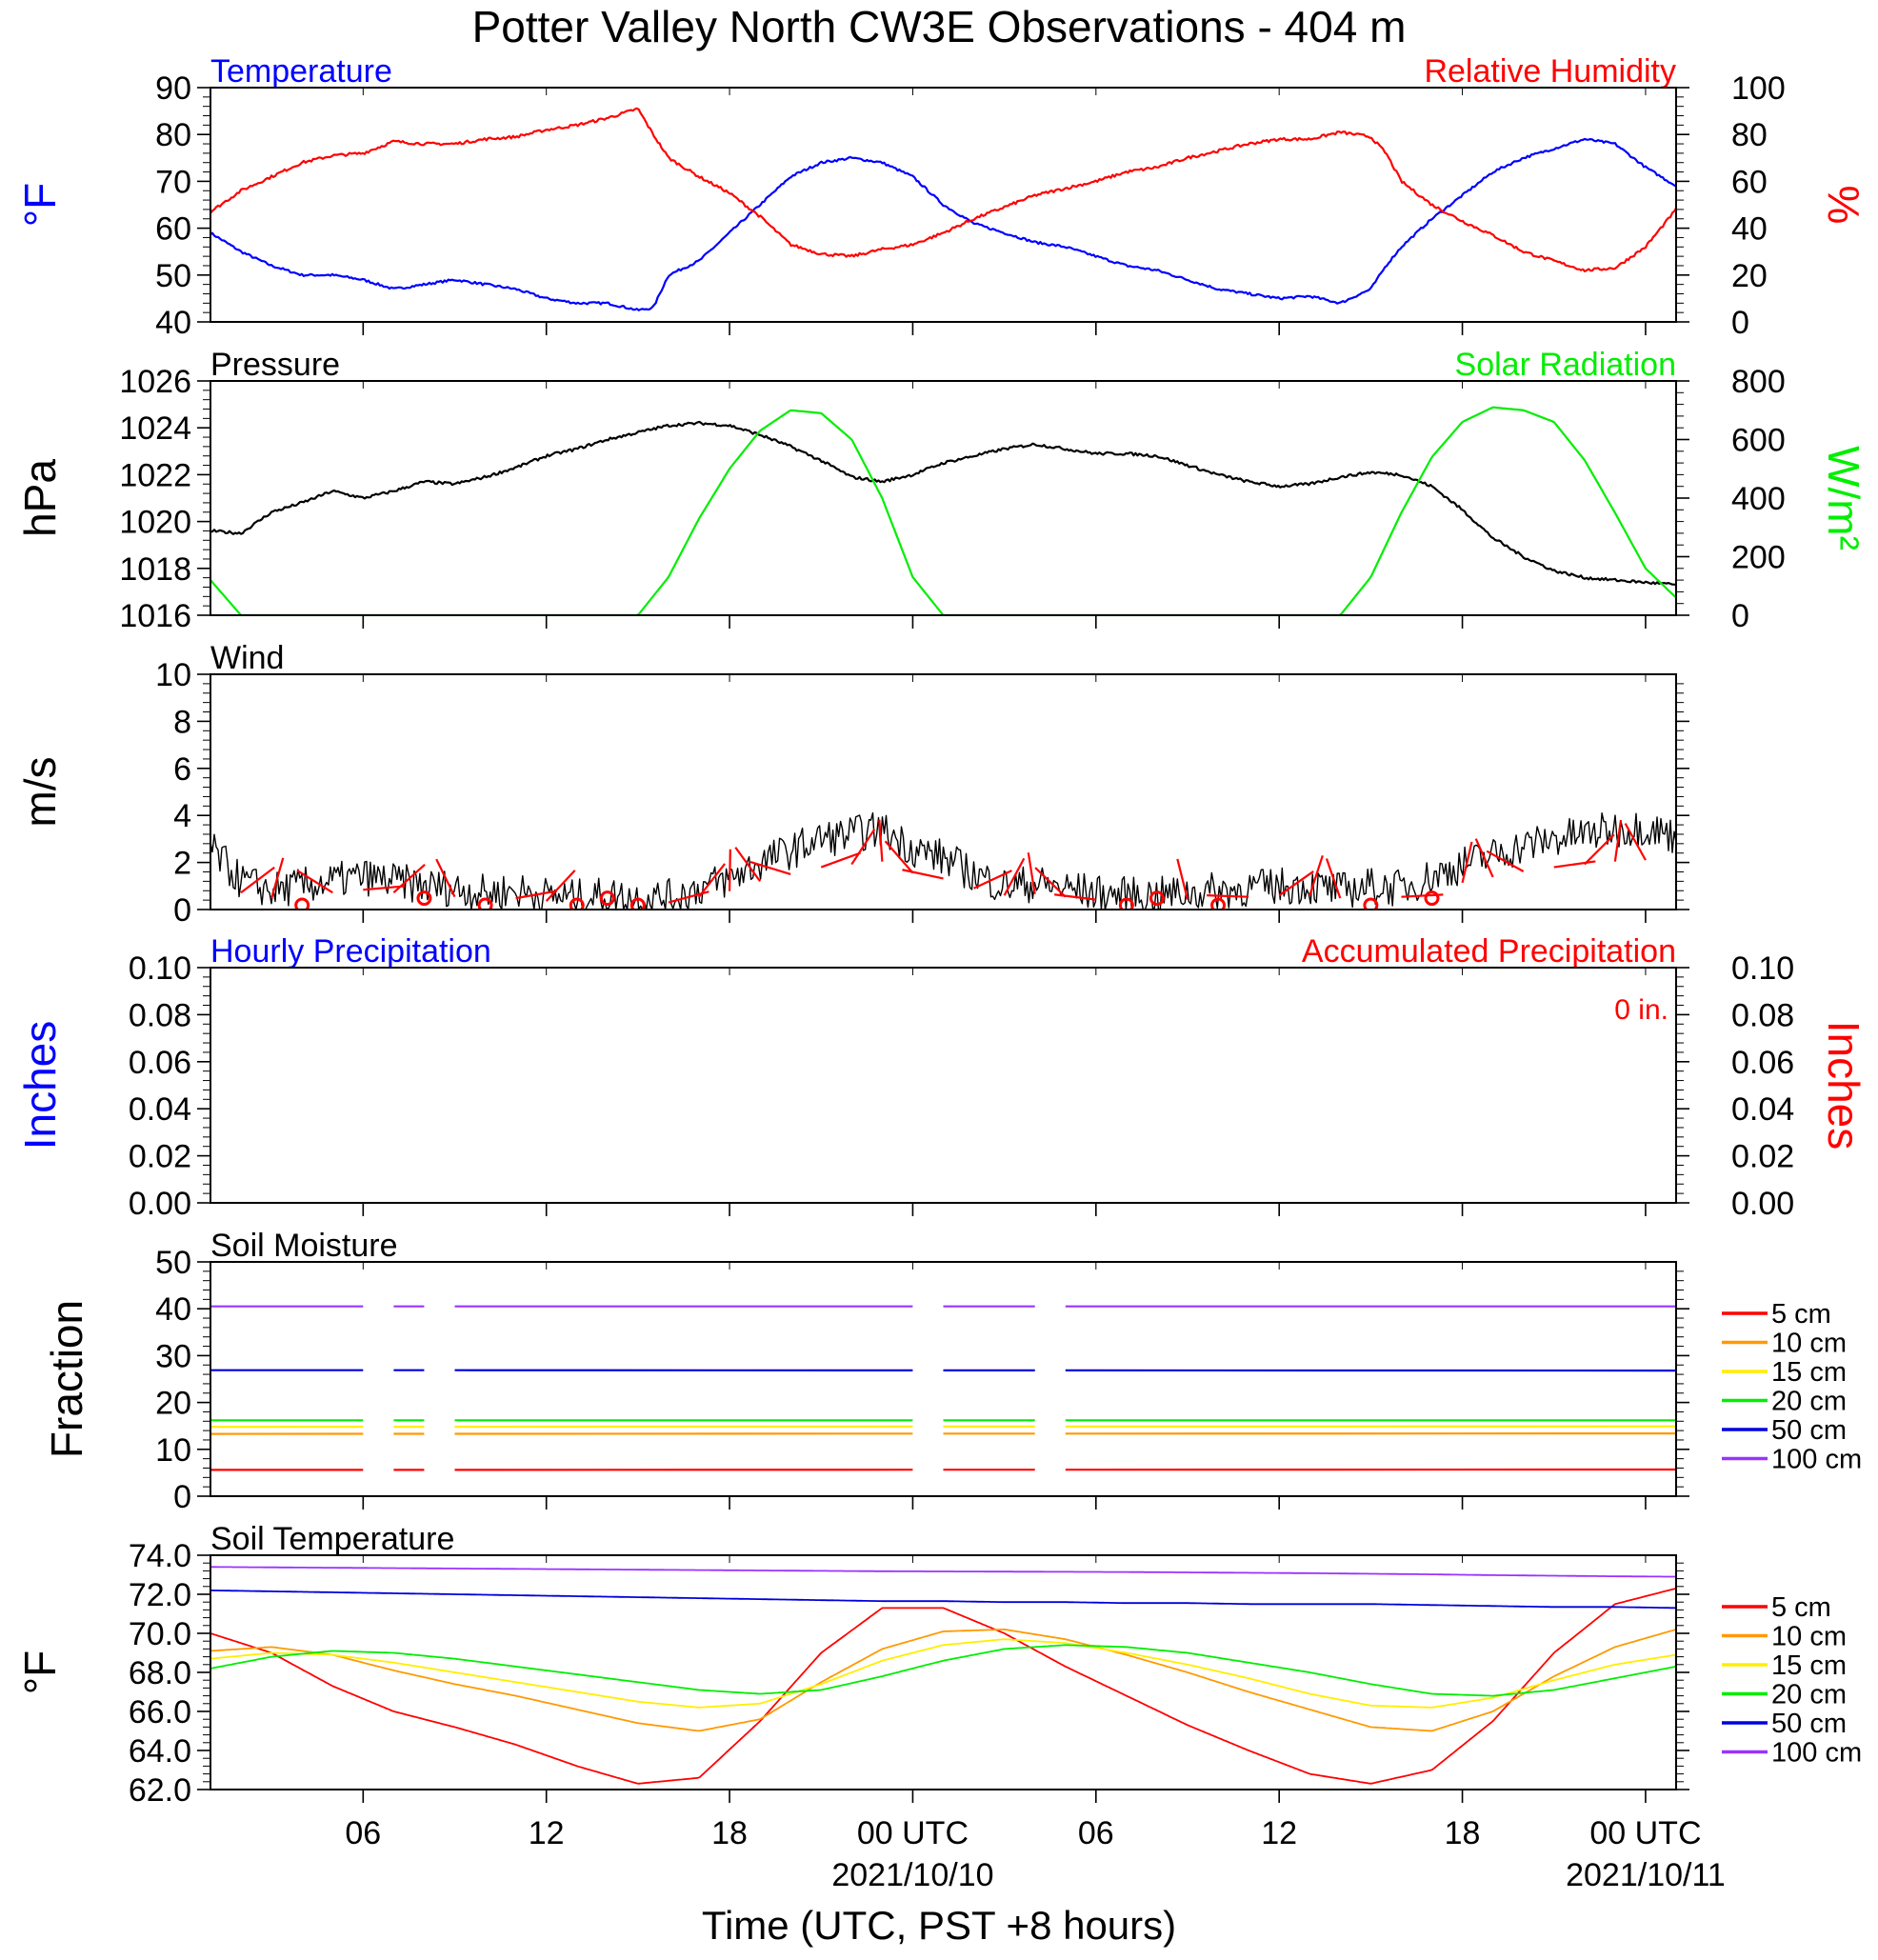 Image resolution: width=1878 pixels, height=1960 pixels. What do you see at coordinates (1816, 1753) in the screenshot?
I see `legend-label: 100 cm` at bounding box center [1816, 1753].